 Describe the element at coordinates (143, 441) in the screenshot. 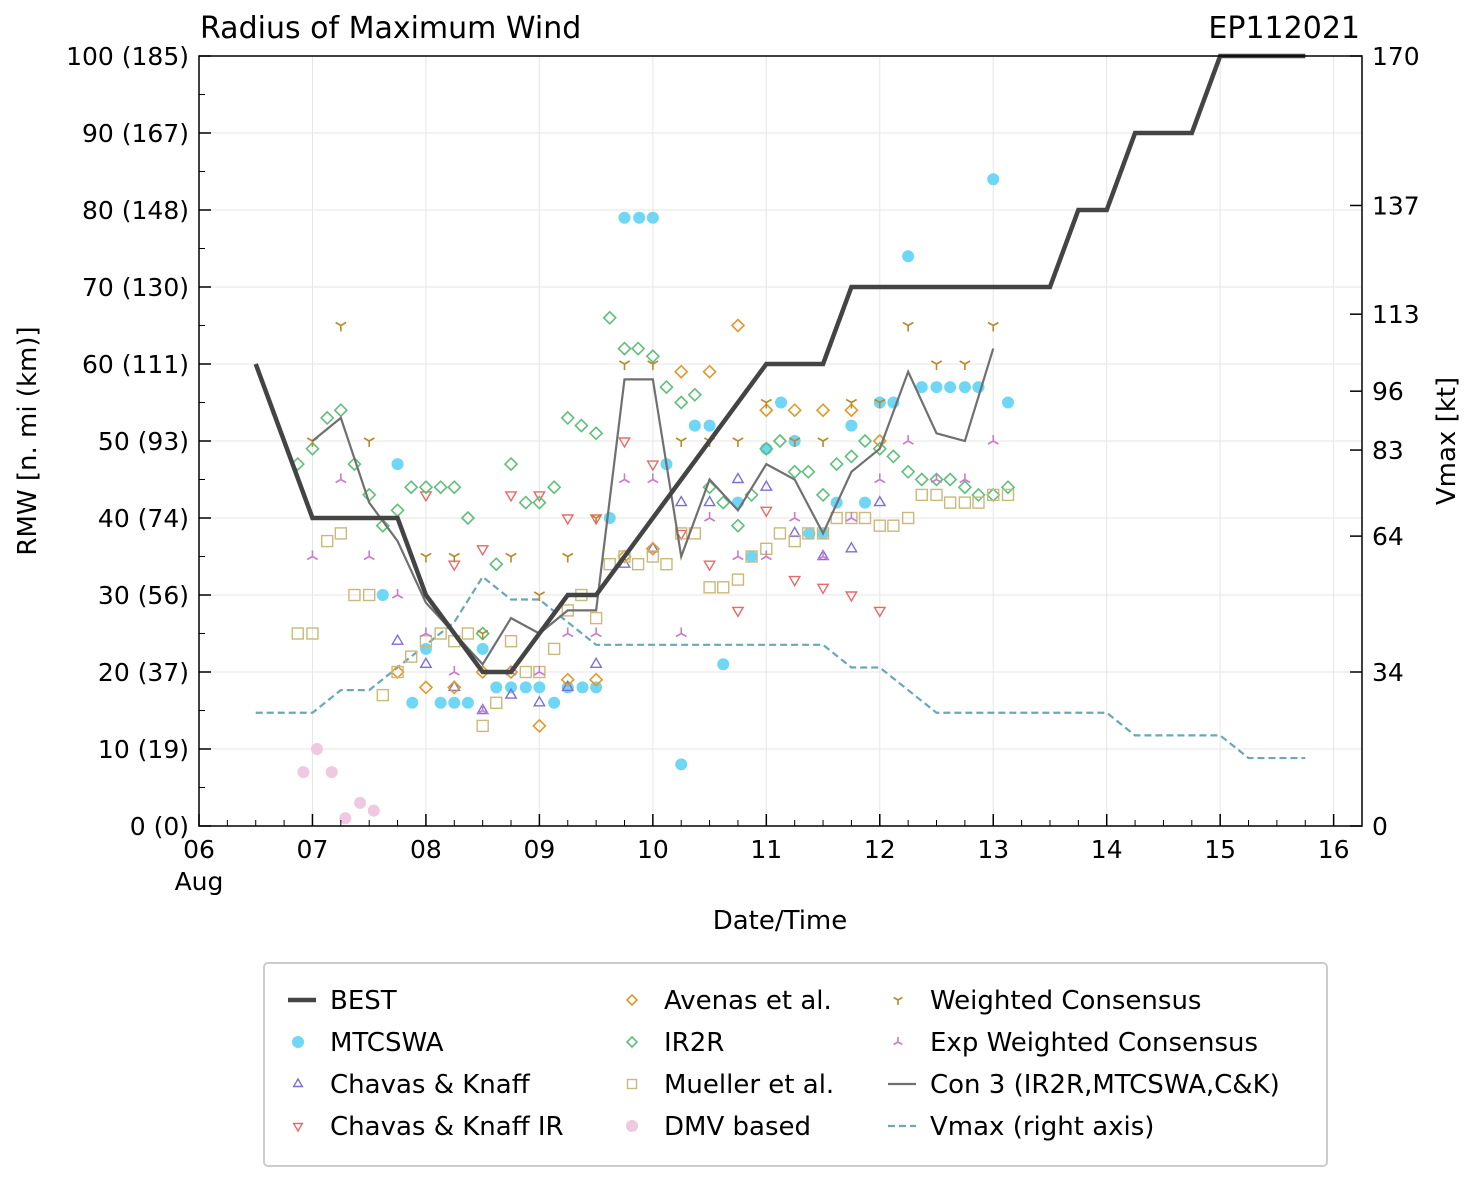

I see `y-tick-label-left: 50 (93)` at that location.